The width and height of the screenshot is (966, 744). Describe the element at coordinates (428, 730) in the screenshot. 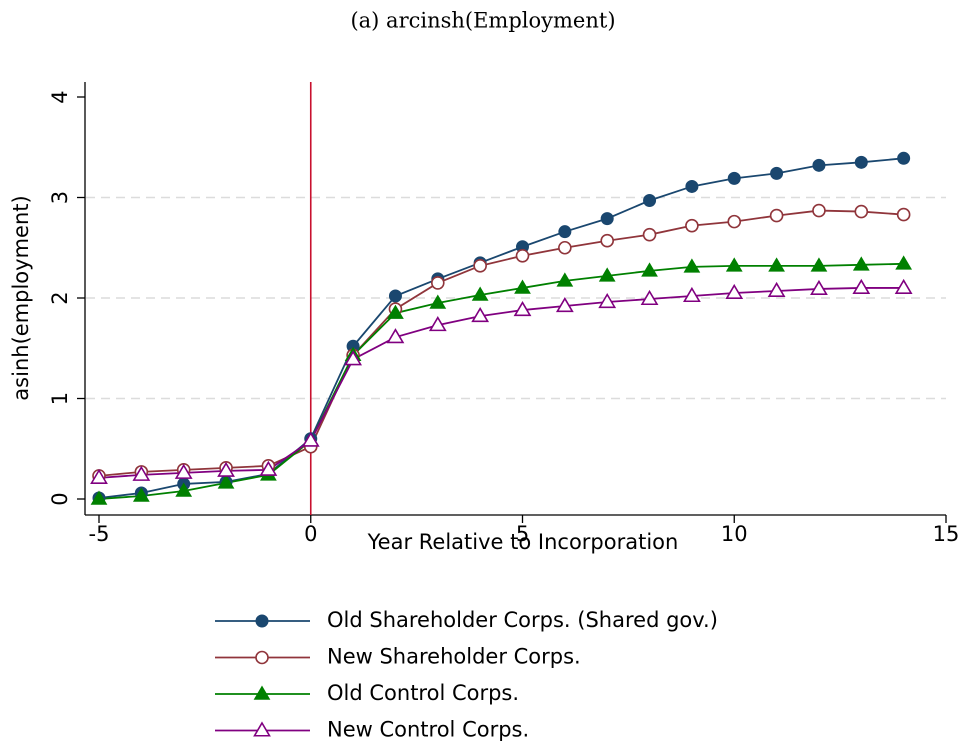

I see `legend-label: New Control Corps.` at that location.